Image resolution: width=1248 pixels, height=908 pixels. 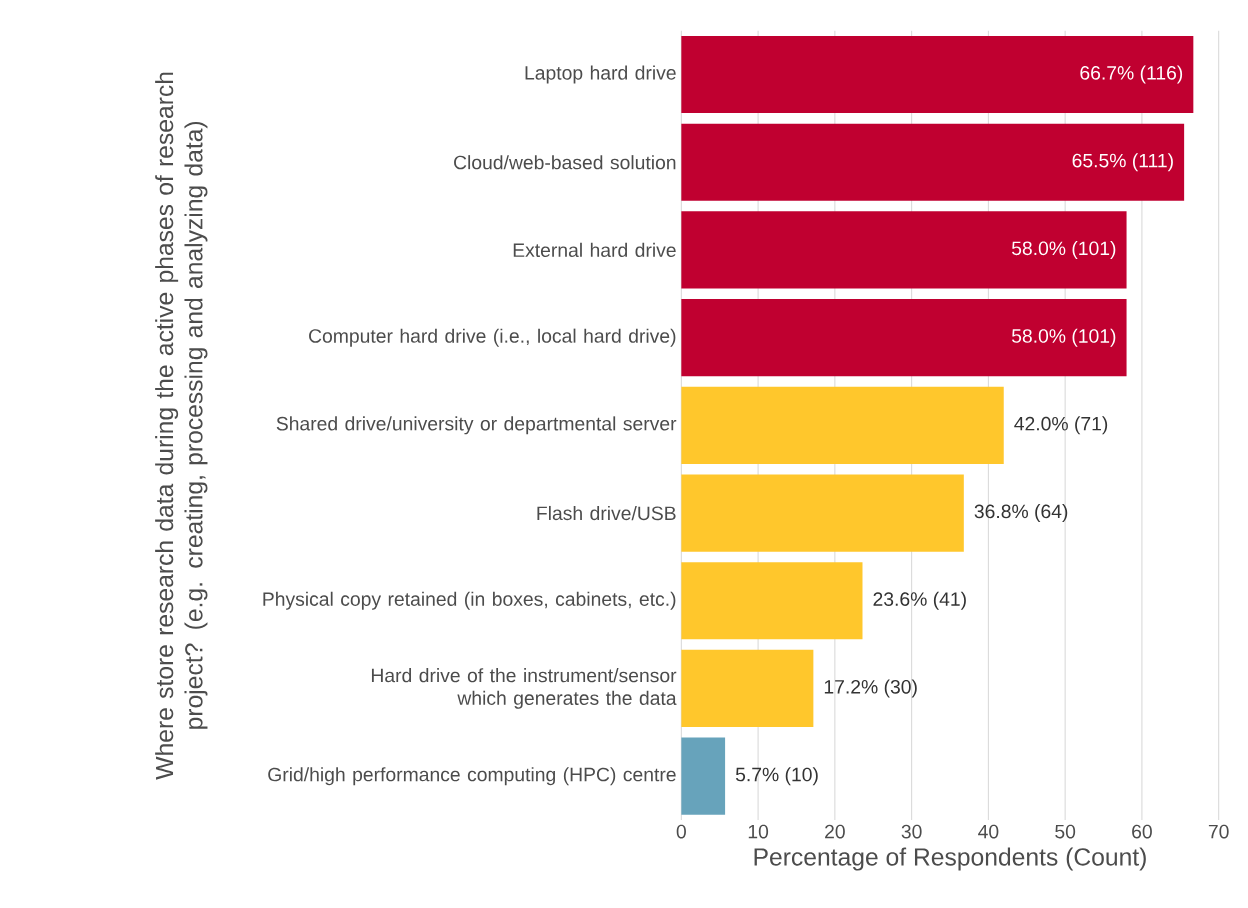 What do you see at coordinates (950, 859) in the screenshot?
I see `x-axis-title: Percentage of Respondents (Count)` at bounding box center [950, 859].